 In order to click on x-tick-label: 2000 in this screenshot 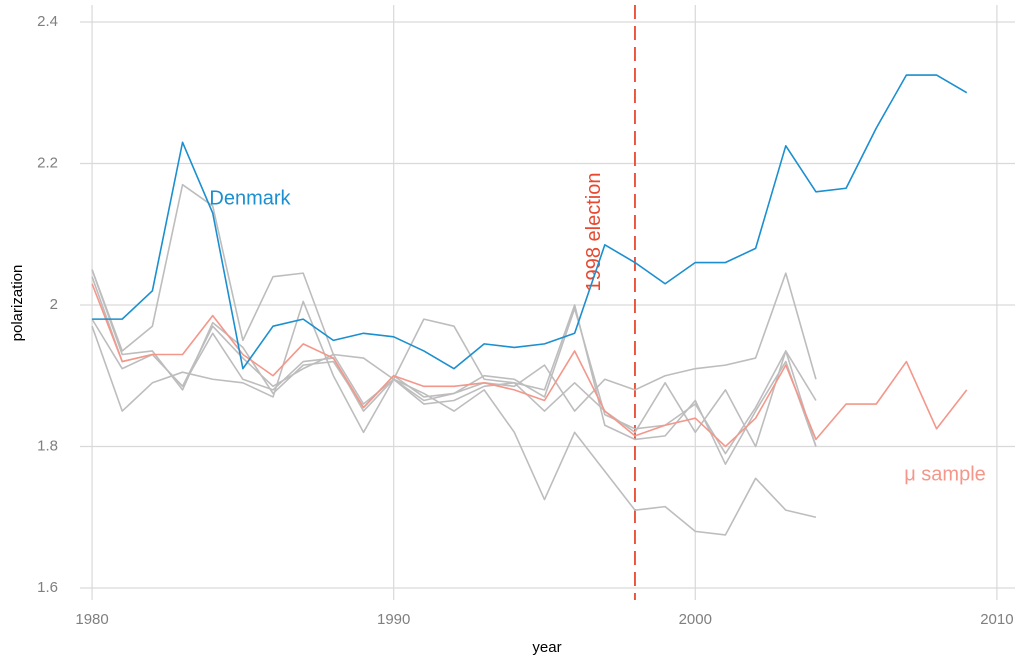, I will do `click(695, 619)`.